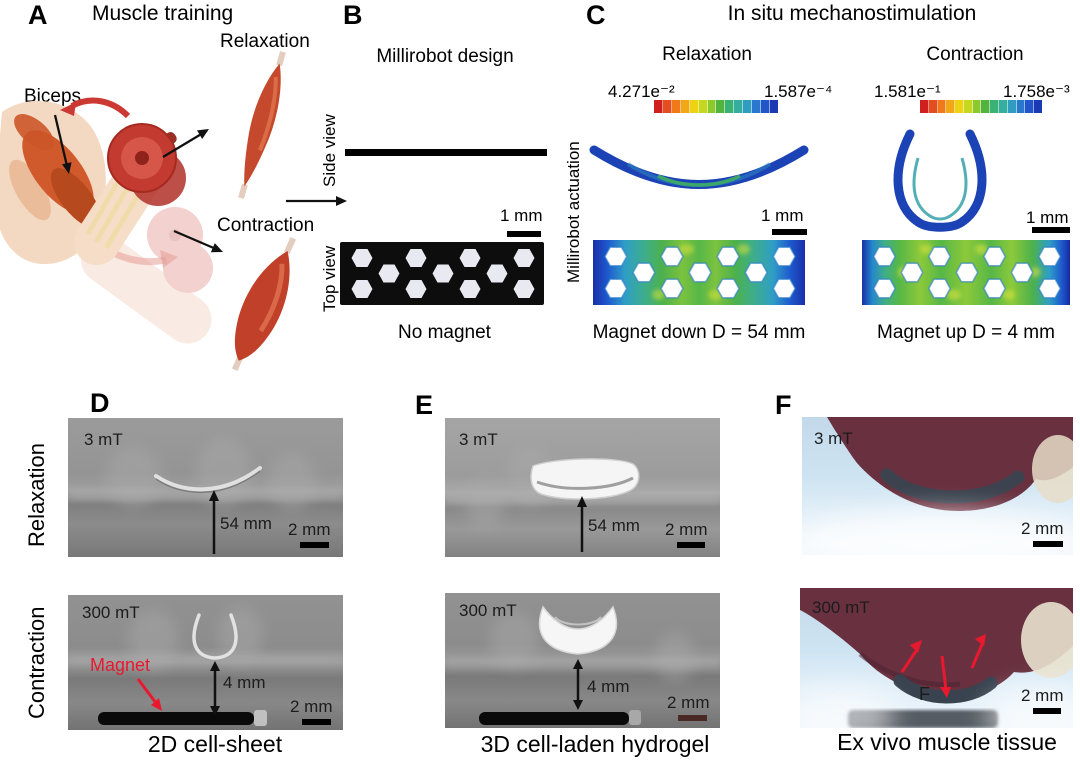 The height and width of the screenshot is (768, 1080). Describe the element at coordinates (699, 332) in the screenshot. I see `magnet-down-caption: Magnet down D = 54 mm` at that location.